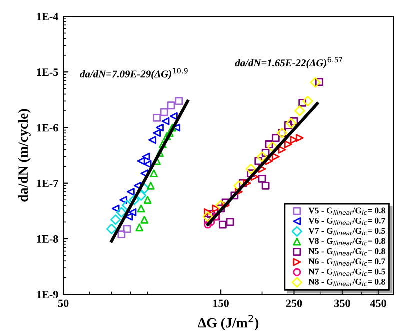 This screenshot has height=331, width=410. What do you see at coordinates (347, 222) in the screenshot?
I see `legend-label: V6 - G$_{Ilinear}$/G$_{Ic}$= 0.7` at bounding box center [347, 222].